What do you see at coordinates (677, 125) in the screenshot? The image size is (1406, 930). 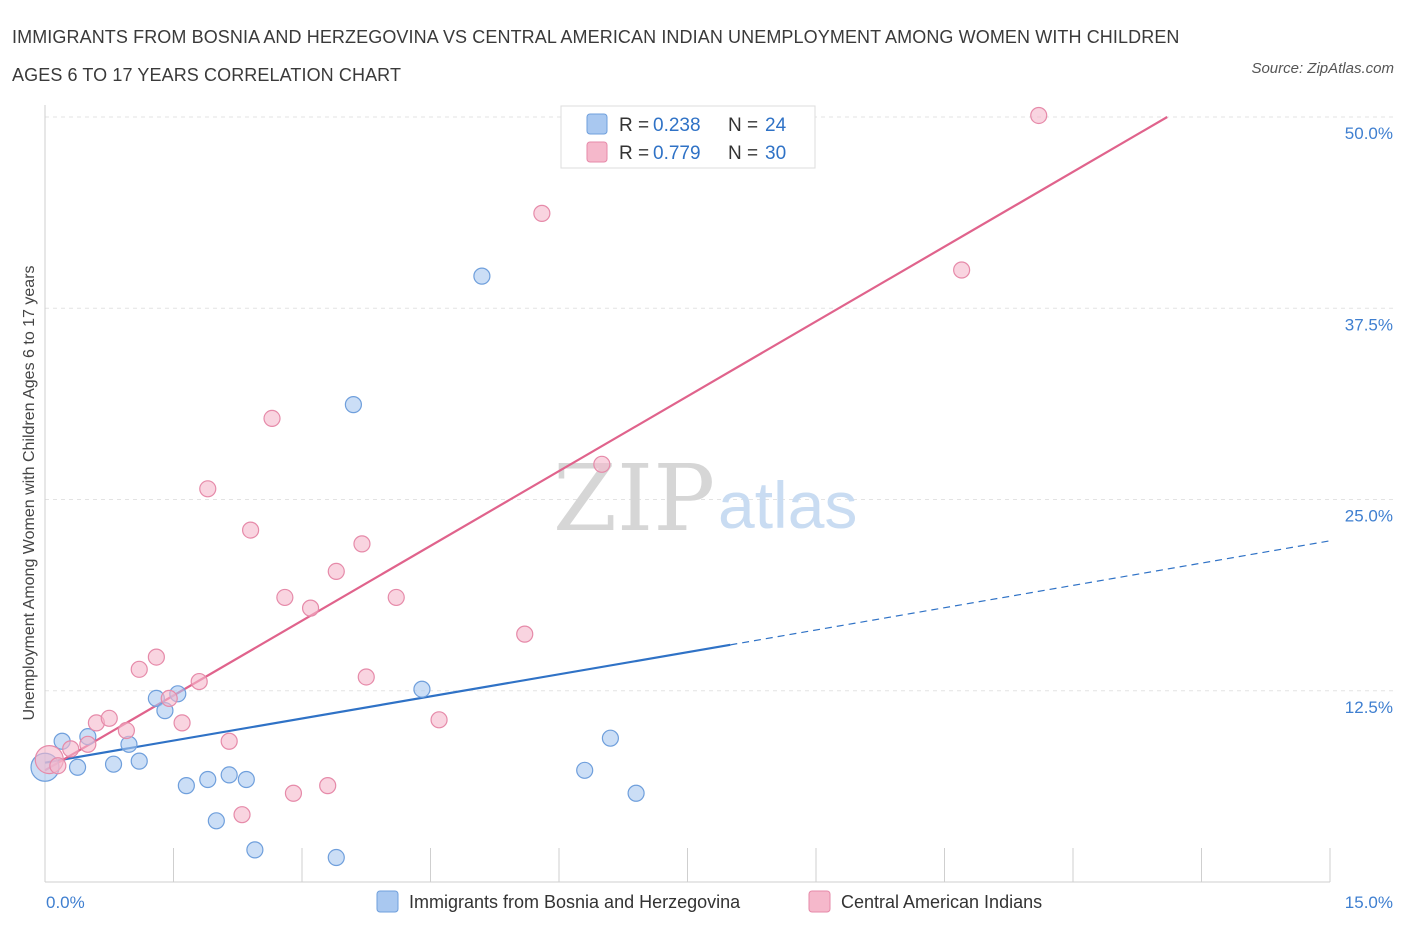 I see `legend-r-value-bosnia: 0.238` at bounding box center [677, 125].